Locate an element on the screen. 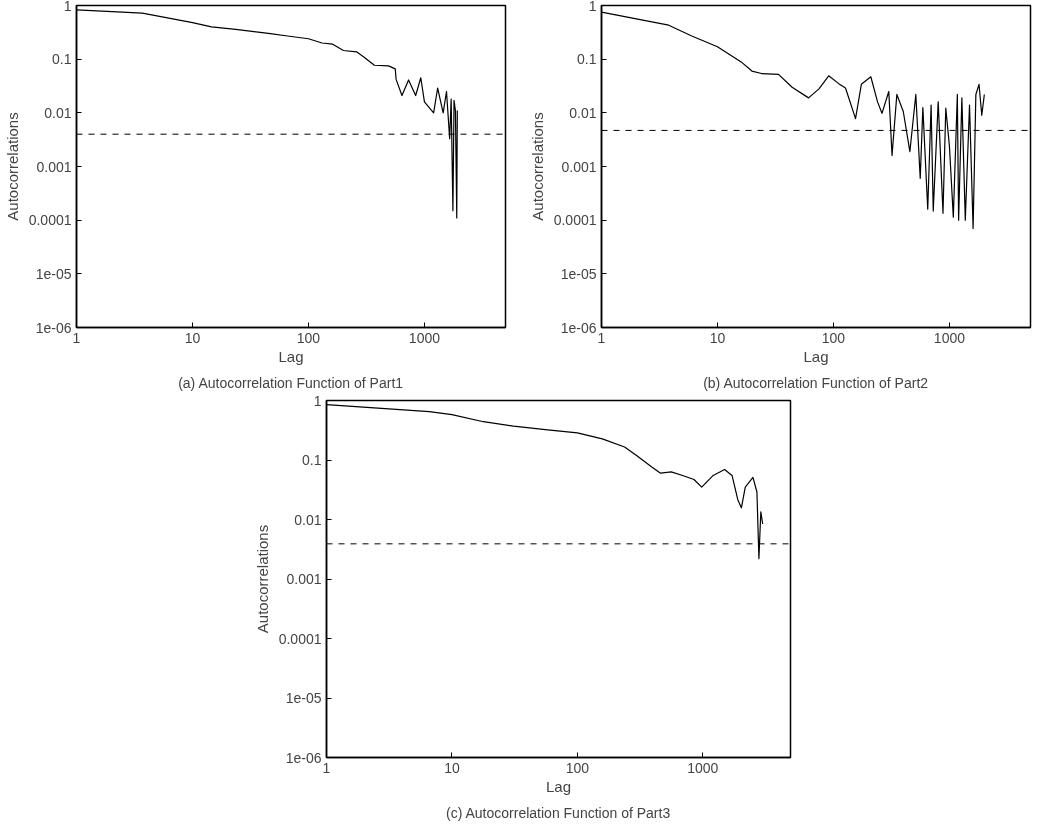  text: (c) Autocorrelation Function of Part3 is located at coordinates (558, 812).